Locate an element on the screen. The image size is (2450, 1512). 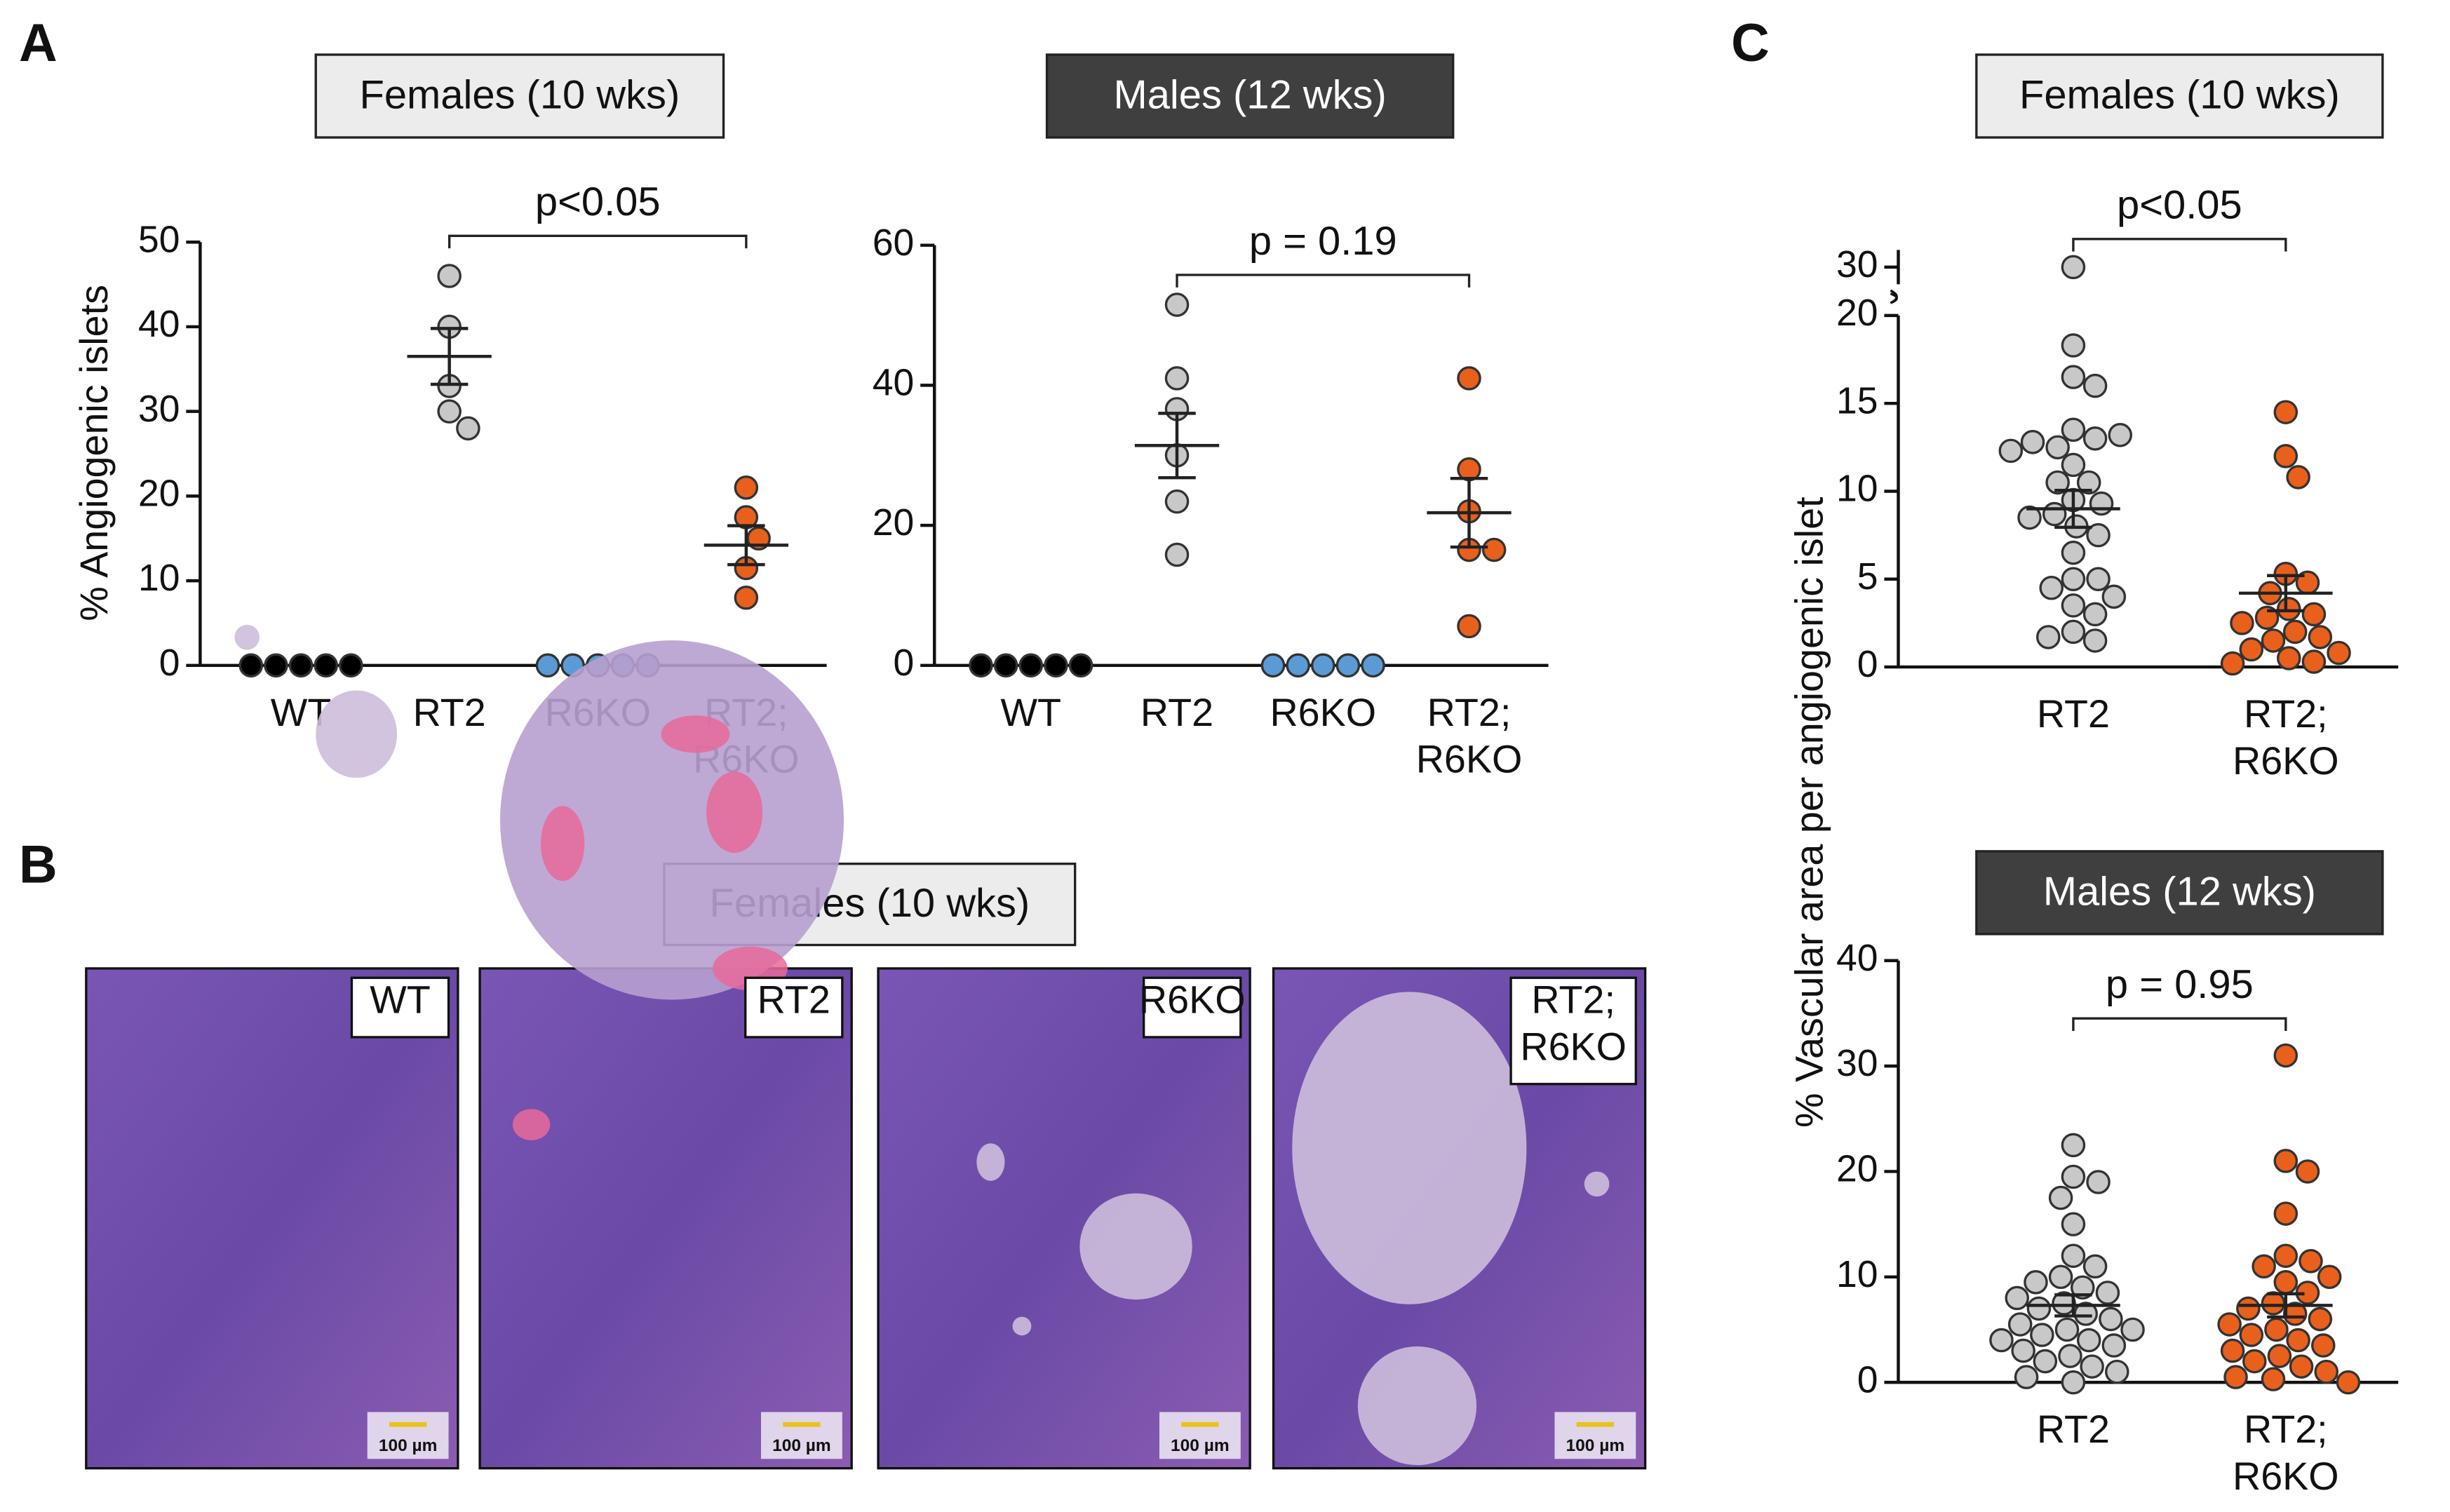
panel-label: C is located at coordinates (1750, 43).